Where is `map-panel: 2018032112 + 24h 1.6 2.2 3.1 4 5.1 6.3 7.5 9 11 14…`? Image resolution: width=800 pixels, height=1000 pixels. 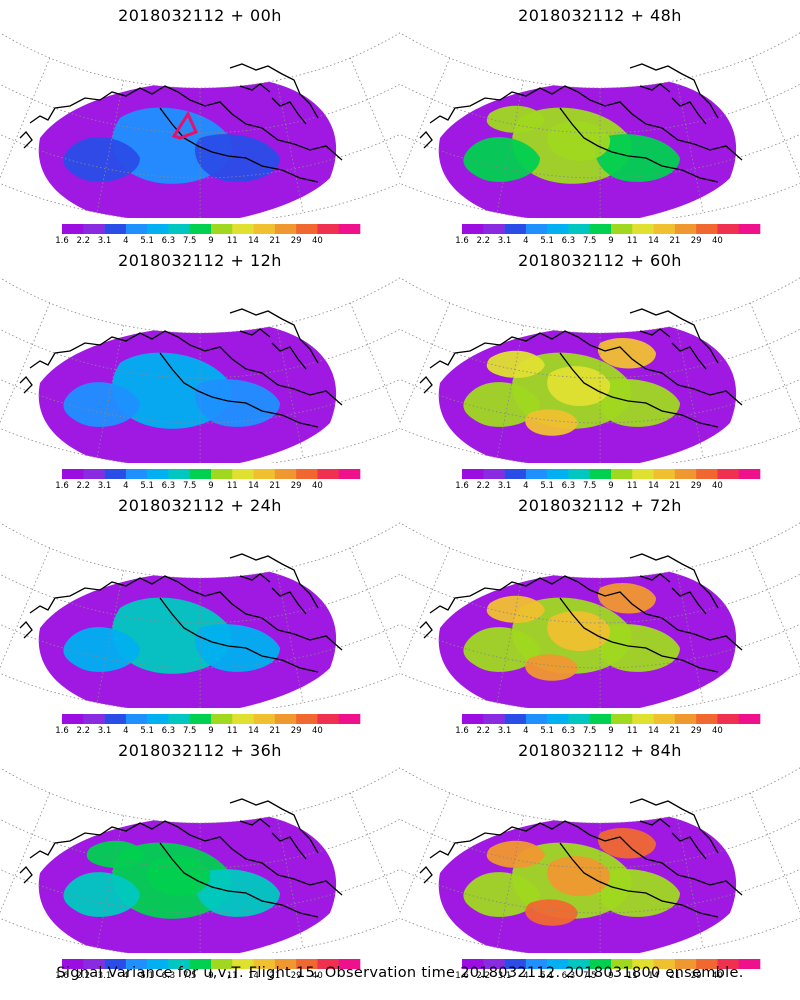 map-panel: 2018032112 + 24h 1.6 2.2 3.1 4 5.1 6.3 7.5 9 11 14… is located at coordinates (200, 613).